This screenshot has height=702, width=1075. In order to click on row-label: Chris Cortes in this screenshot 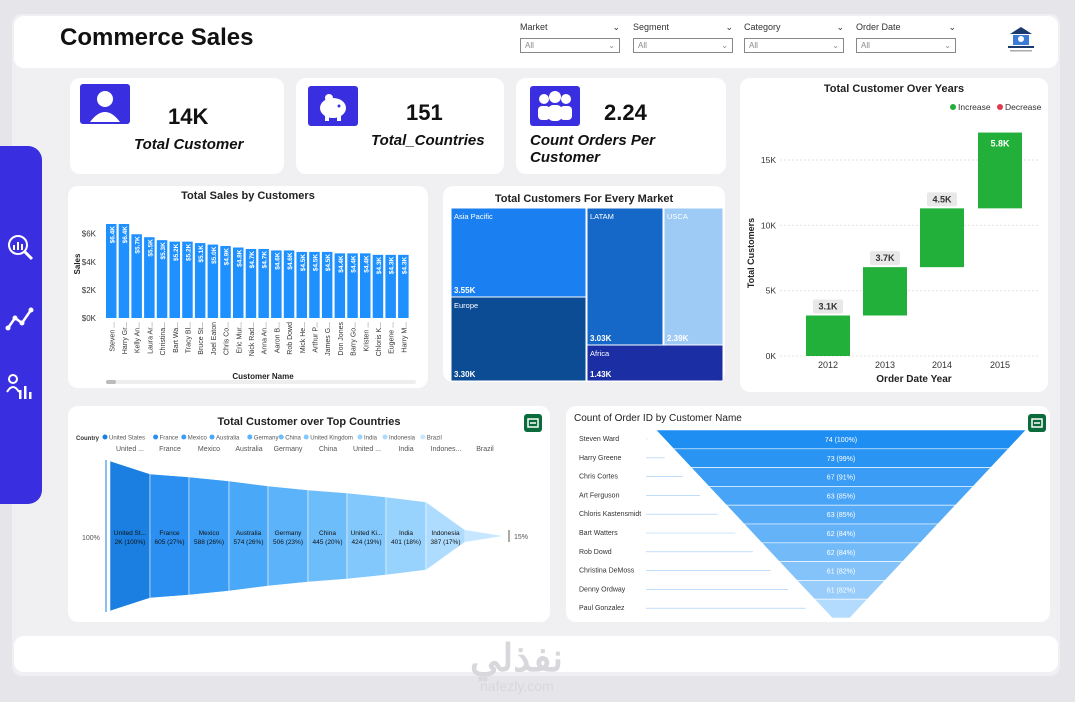, I will do `click(598, 477)`.